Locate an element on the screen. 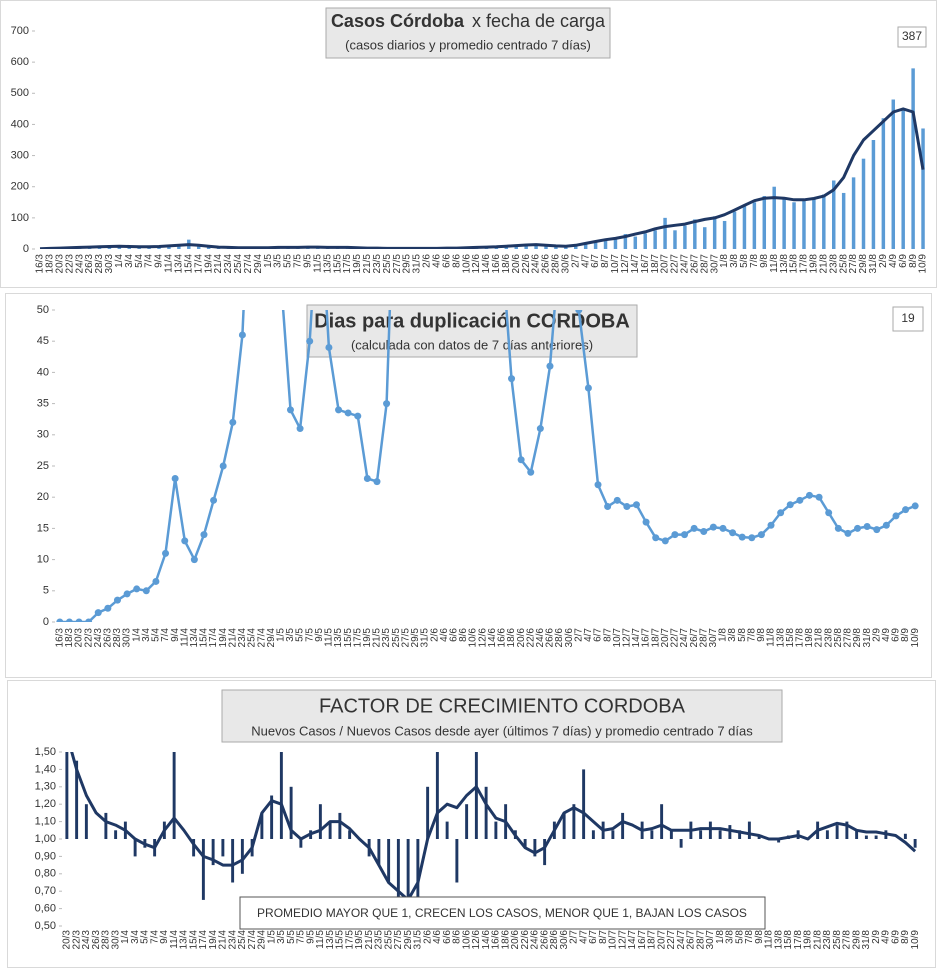 Image resolution: width=937 pixels, height=969 pixels. x-tick-label: 14/7 is located at coordinates (632, 940).